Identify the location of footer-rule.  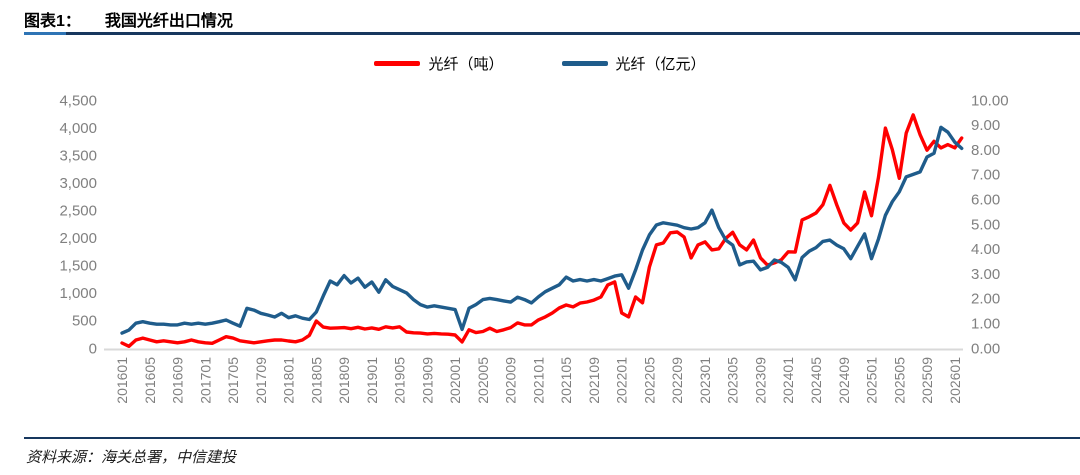
(552, 438).